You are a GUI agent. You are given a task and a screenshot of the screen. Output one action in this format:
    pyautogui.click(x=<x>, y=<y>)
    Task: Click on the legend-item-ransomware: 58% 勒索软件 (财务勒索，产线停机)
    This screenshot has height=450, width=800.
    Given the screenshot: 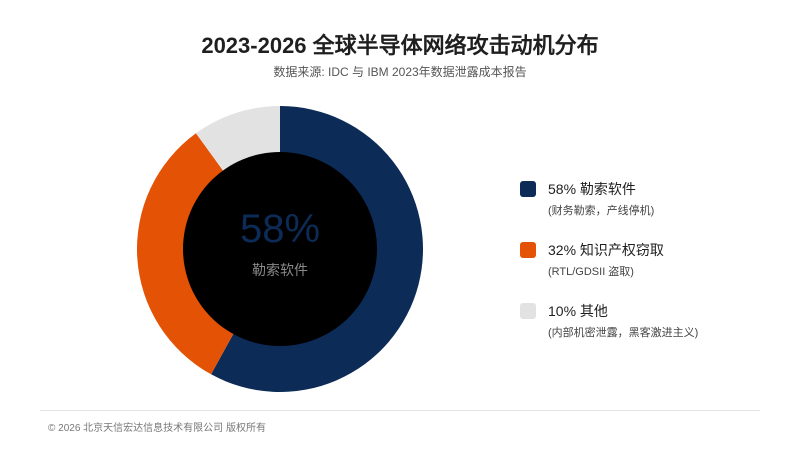 What is the action you would take?
    pyautogui.click(x=650, y=208)
    